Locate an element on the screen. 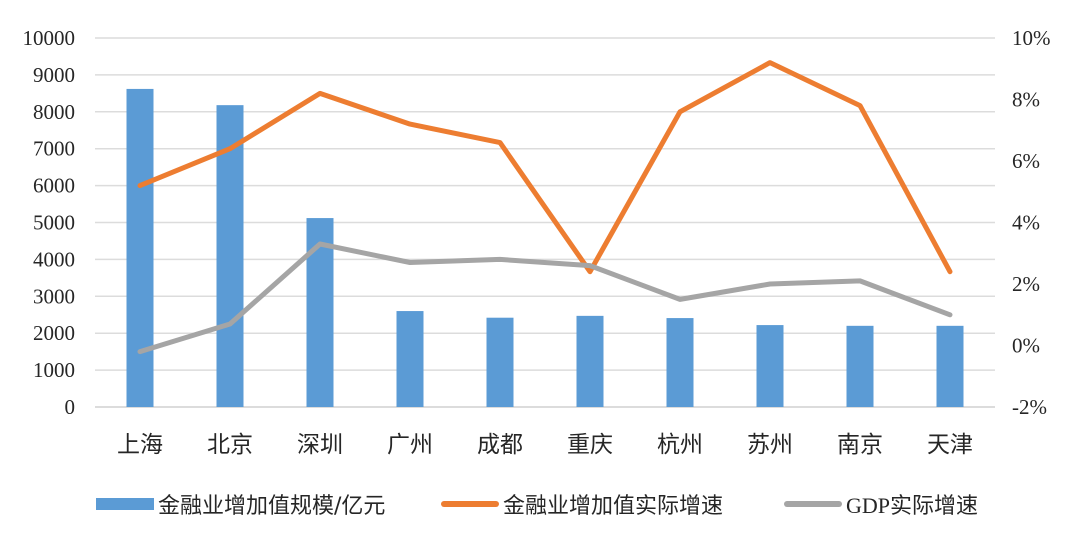 Image resolution: width=1080 pixels, height=533 pixels. right-tick-label: 8% is located at coordinates (1026, 100).